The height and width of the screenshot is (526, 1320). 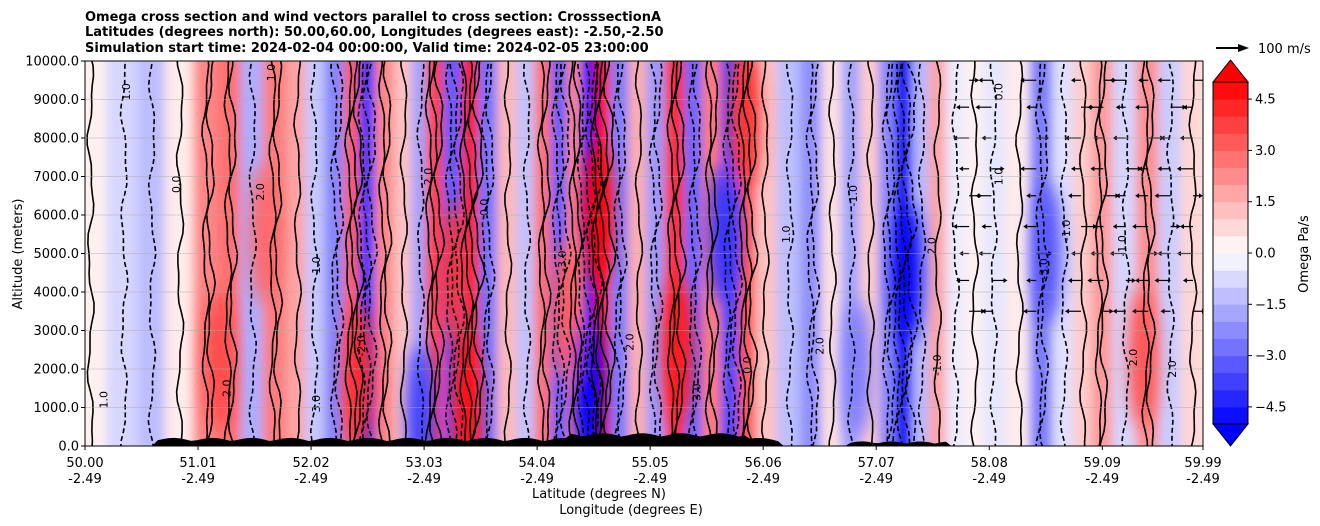 What do you see at coordinates (57, 100) in the screenshot?
I see `y-tick-label: 9000.0` at bounding box center [57, 100].